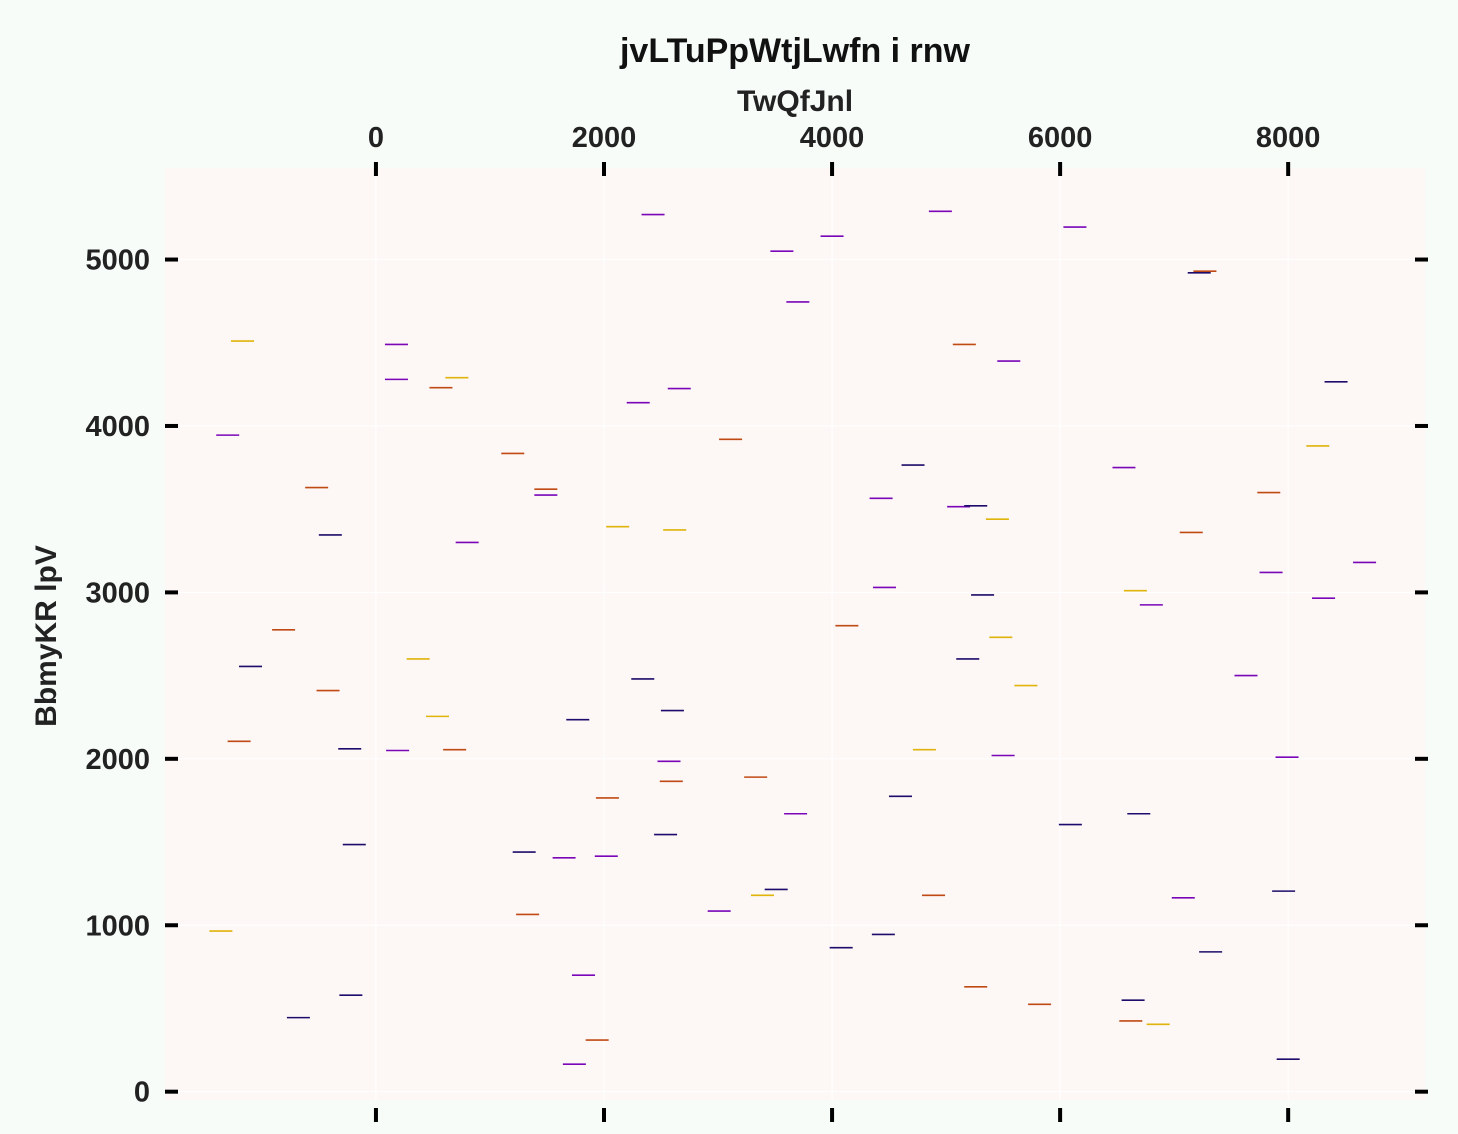 The width and height of the screenshot is (1458, 1134). What do you see at coordinates (117, 760) in the screenshot?
I see `y-tick-label: 2000` at bounding box center [117, 760].